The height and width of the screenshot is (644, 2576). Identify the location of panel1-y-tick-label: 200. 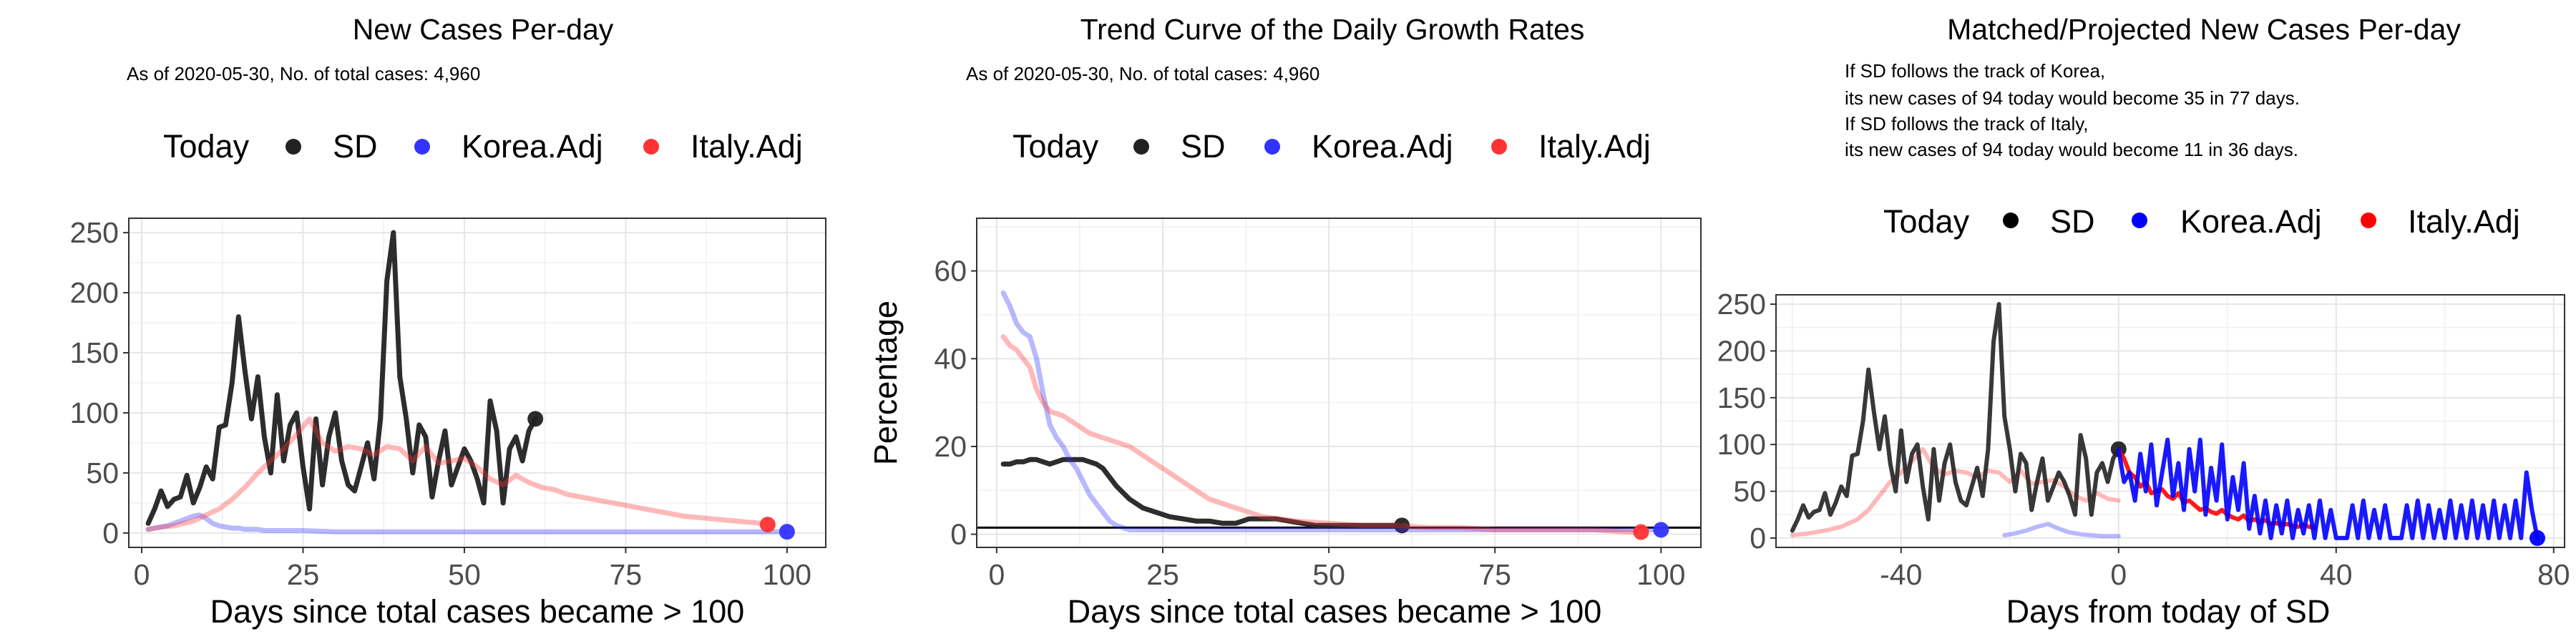
(94, 292).